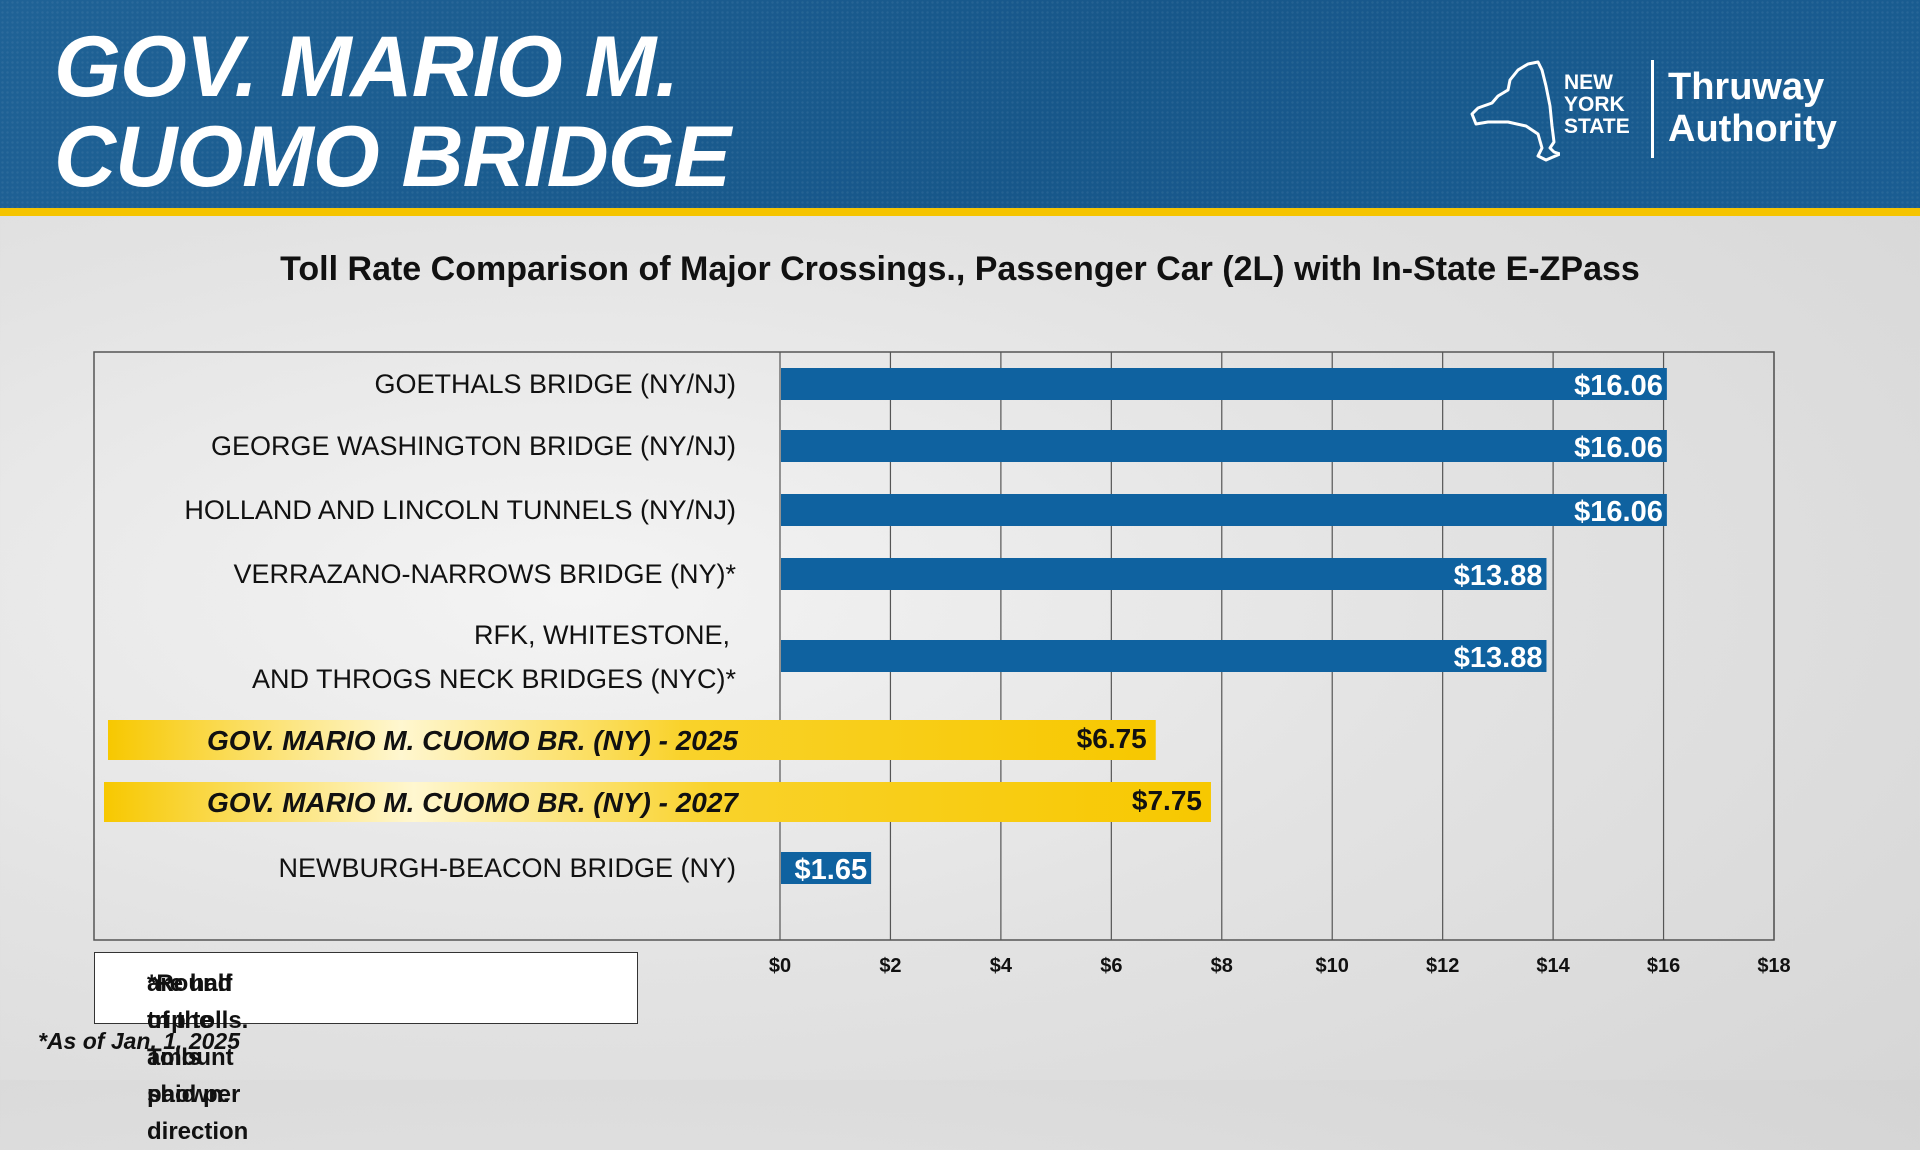 The width and height of the screenshot is (1920, 1150). I want to click on category-label: AND THROGS NECK BRIDGES (NYC)*, so click(494, 679).